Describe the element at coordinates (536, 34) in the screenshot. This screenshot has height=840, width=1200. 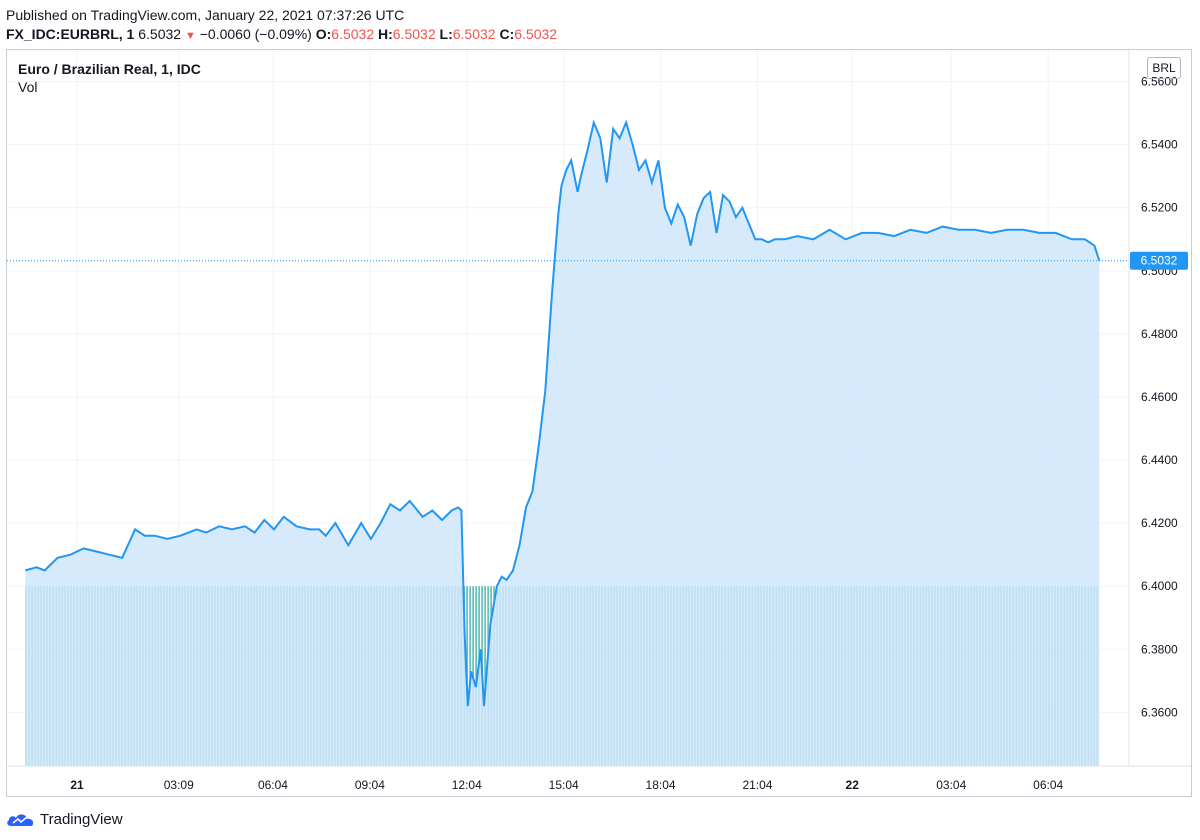
I see `close-value: 6.5032` at that location.